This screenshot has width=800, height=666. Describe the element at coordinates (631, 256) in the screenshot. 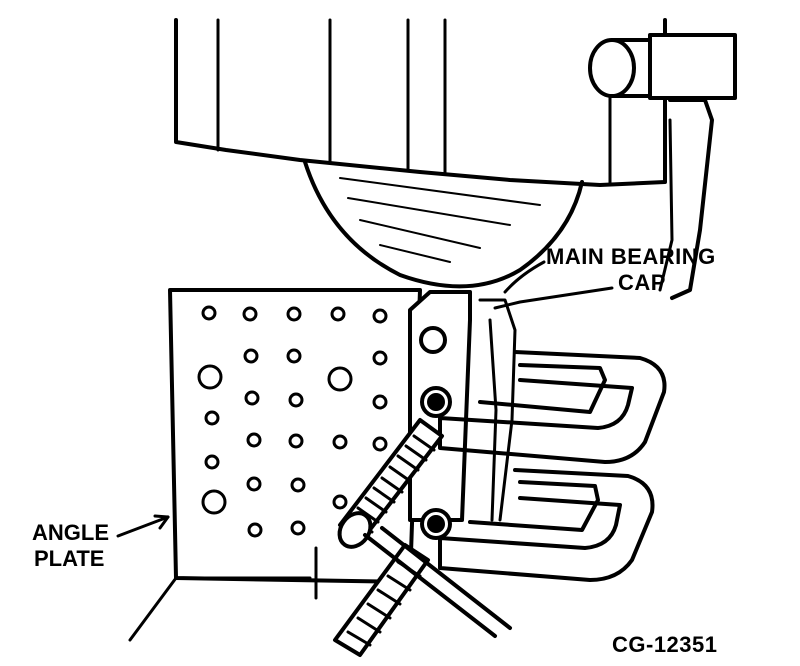

I see `main-bearing-cap-label-line1: MAIN BEARING` at that location.